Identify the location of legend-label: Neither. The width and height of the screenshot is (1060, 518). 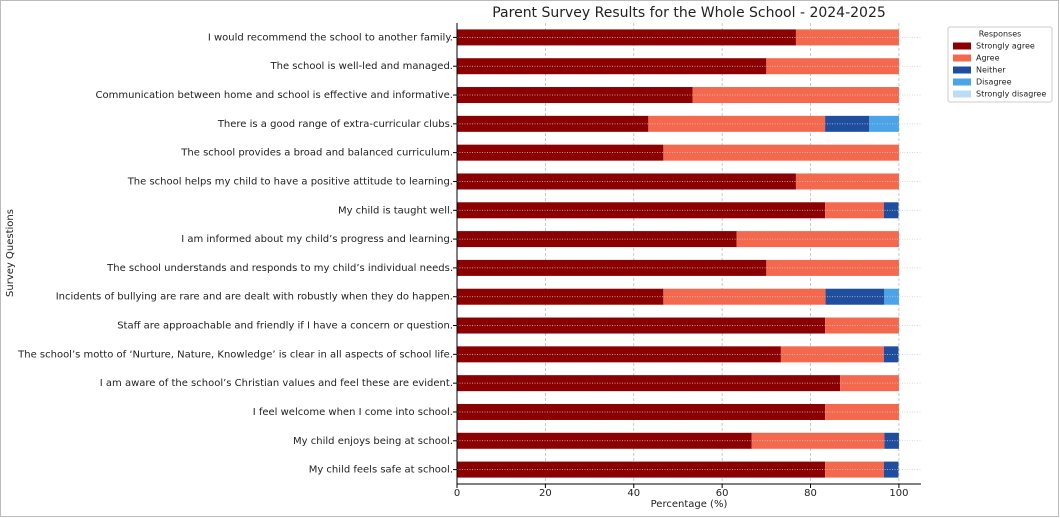
(991, 70).